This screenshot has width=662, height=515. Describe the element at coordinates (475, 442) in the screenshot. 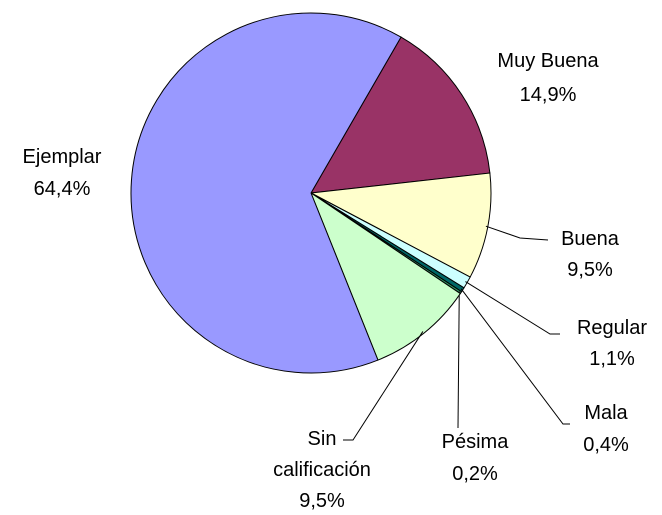

I see `slice-label: Pésima` at that location.